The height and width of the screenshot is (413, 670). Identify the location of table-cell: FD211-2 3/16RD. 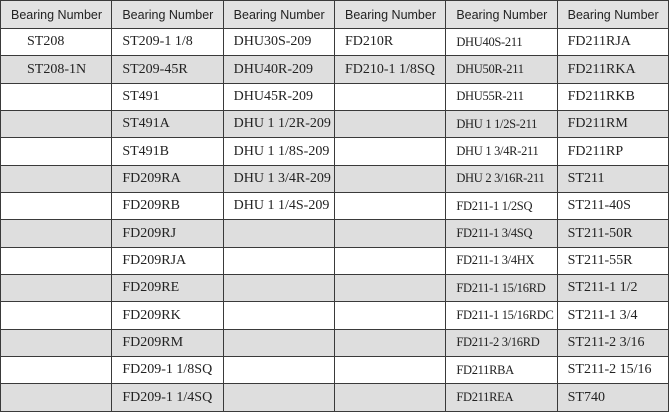
(501, 343).